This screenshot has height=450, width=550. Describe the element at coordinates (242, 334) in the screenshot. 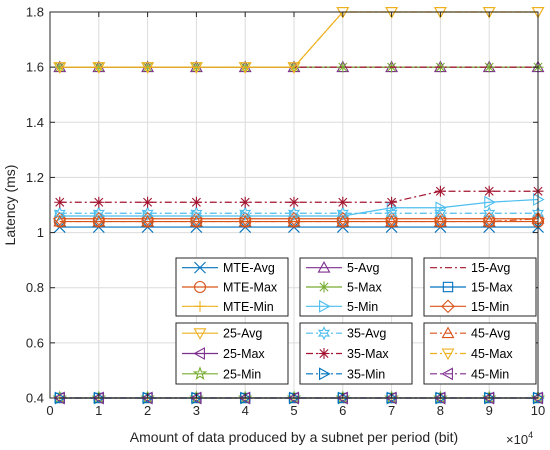

I see `legend-label-25-avg: 25-Avg` at that location.